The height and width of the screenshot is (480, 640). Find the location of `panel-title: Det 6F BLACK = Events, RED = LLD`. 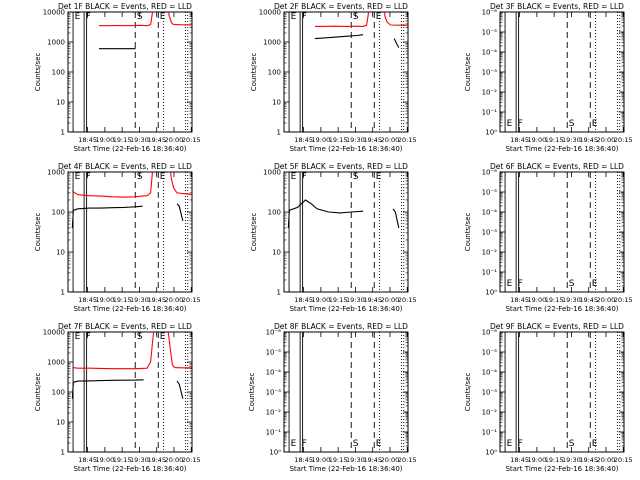

panel-title: Det 6F BLACK = Events, RED = LLD is located at coordinates (557, 166).